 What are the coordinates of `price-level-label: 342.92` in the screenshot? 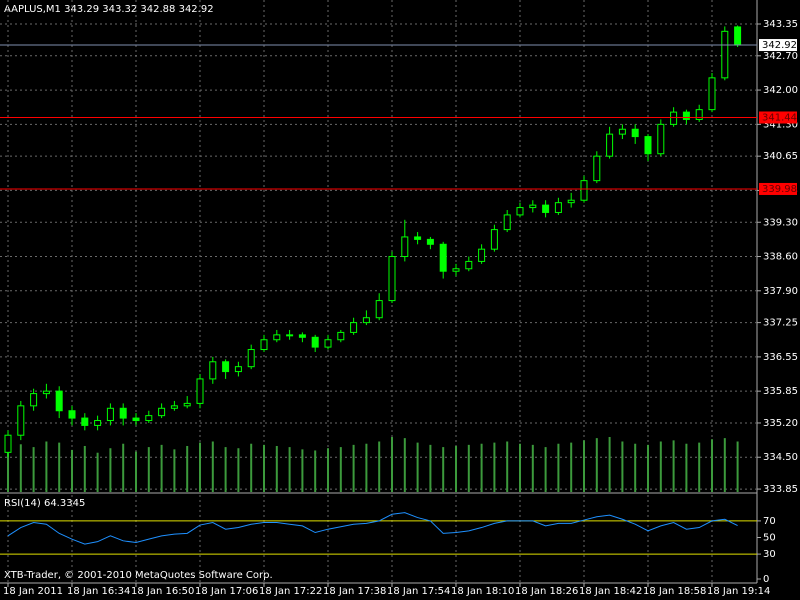 It's located at (779, 45).